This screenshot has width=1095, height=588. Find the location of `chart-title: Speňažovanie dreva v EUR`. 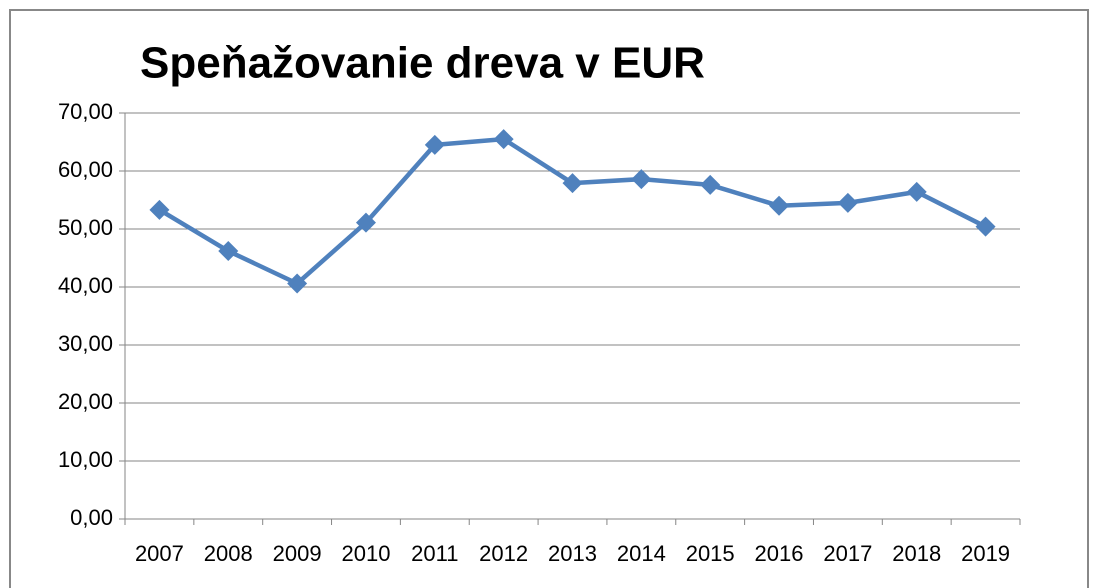

chart-title: Speňažovanie dreva v EUR is located at coordinates (422, 63).